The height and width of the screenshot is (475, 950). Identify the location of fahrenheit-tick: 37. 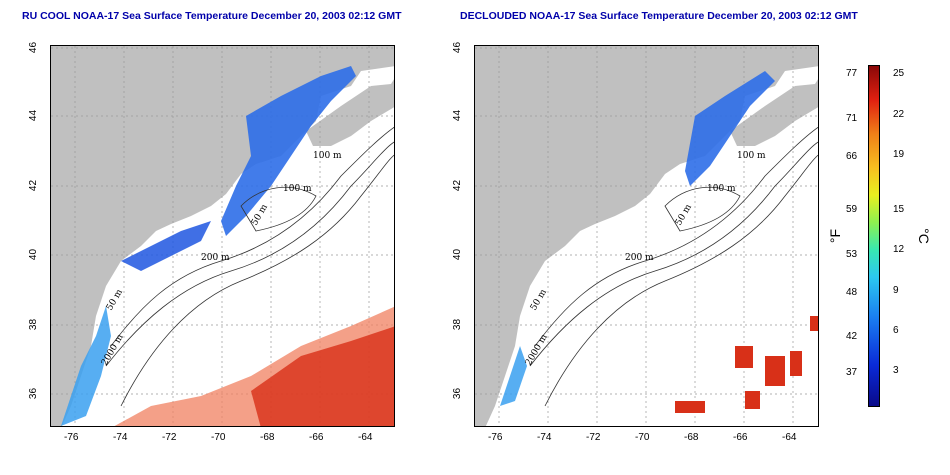
(852, 372).